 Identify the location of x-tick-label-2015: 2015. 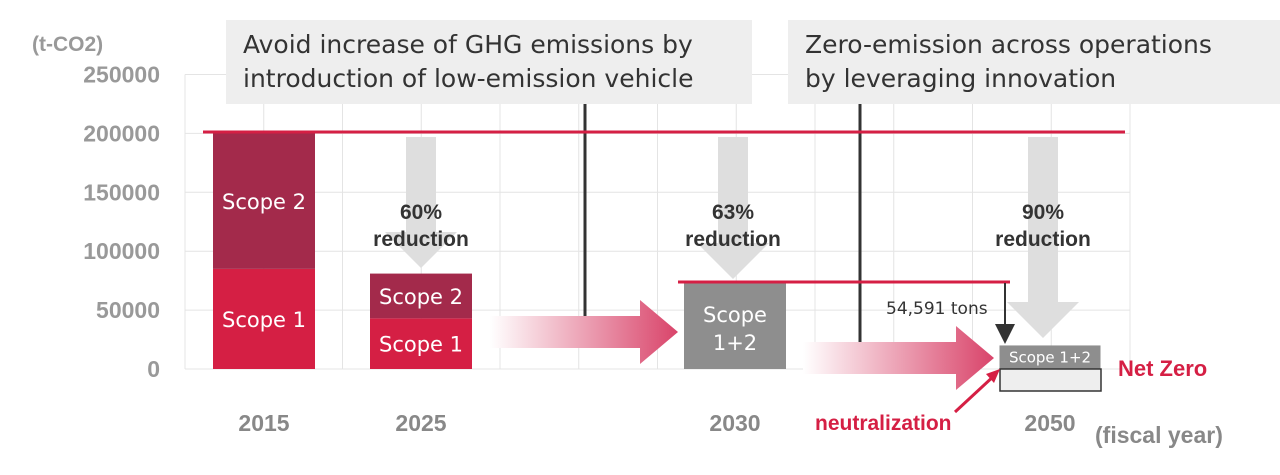
(263, 423).